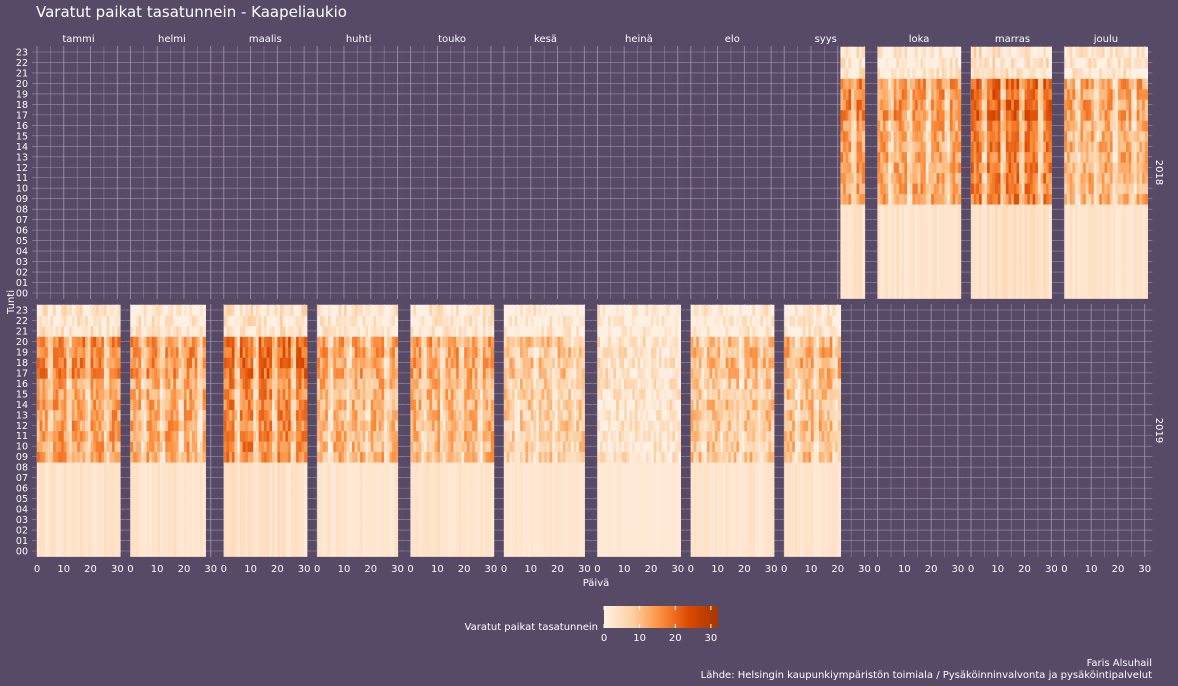 The height and width of the screenshot is (686, 1178). I want to click on y-tick-label: 03, so click(22, 520).